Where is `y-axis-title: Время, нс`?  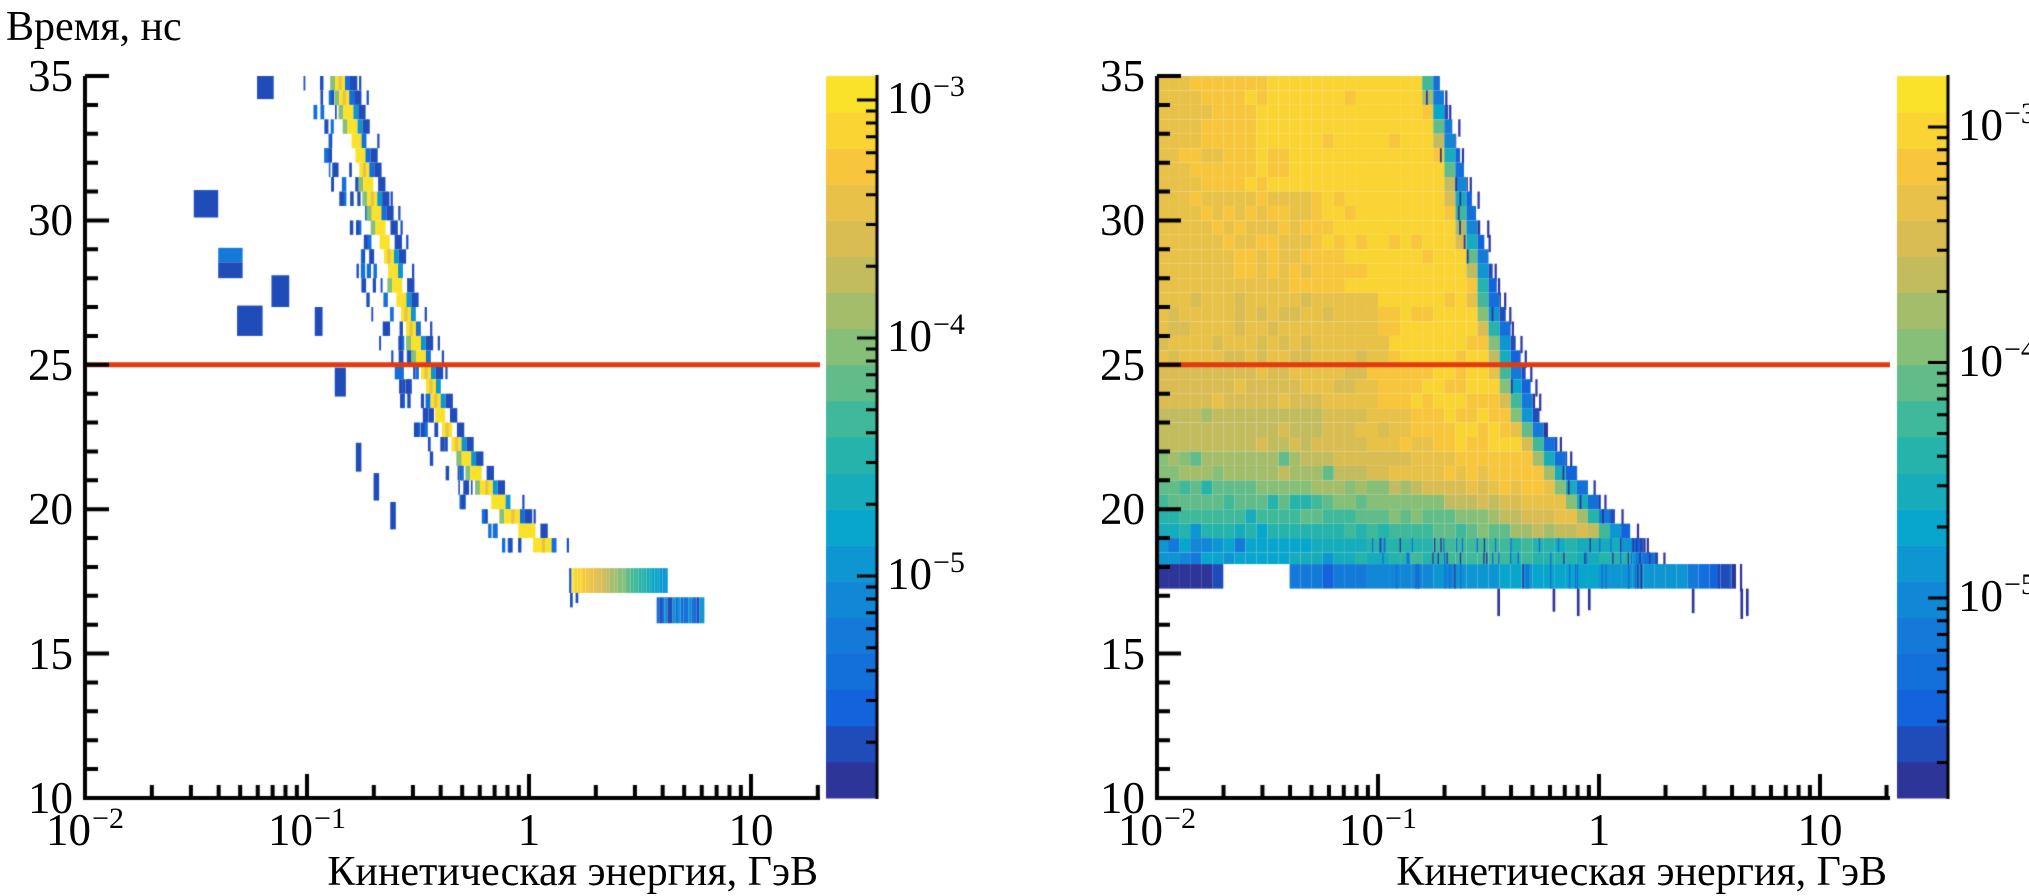 y-axis-title: Время, нс is located at coordinates (94, 27).